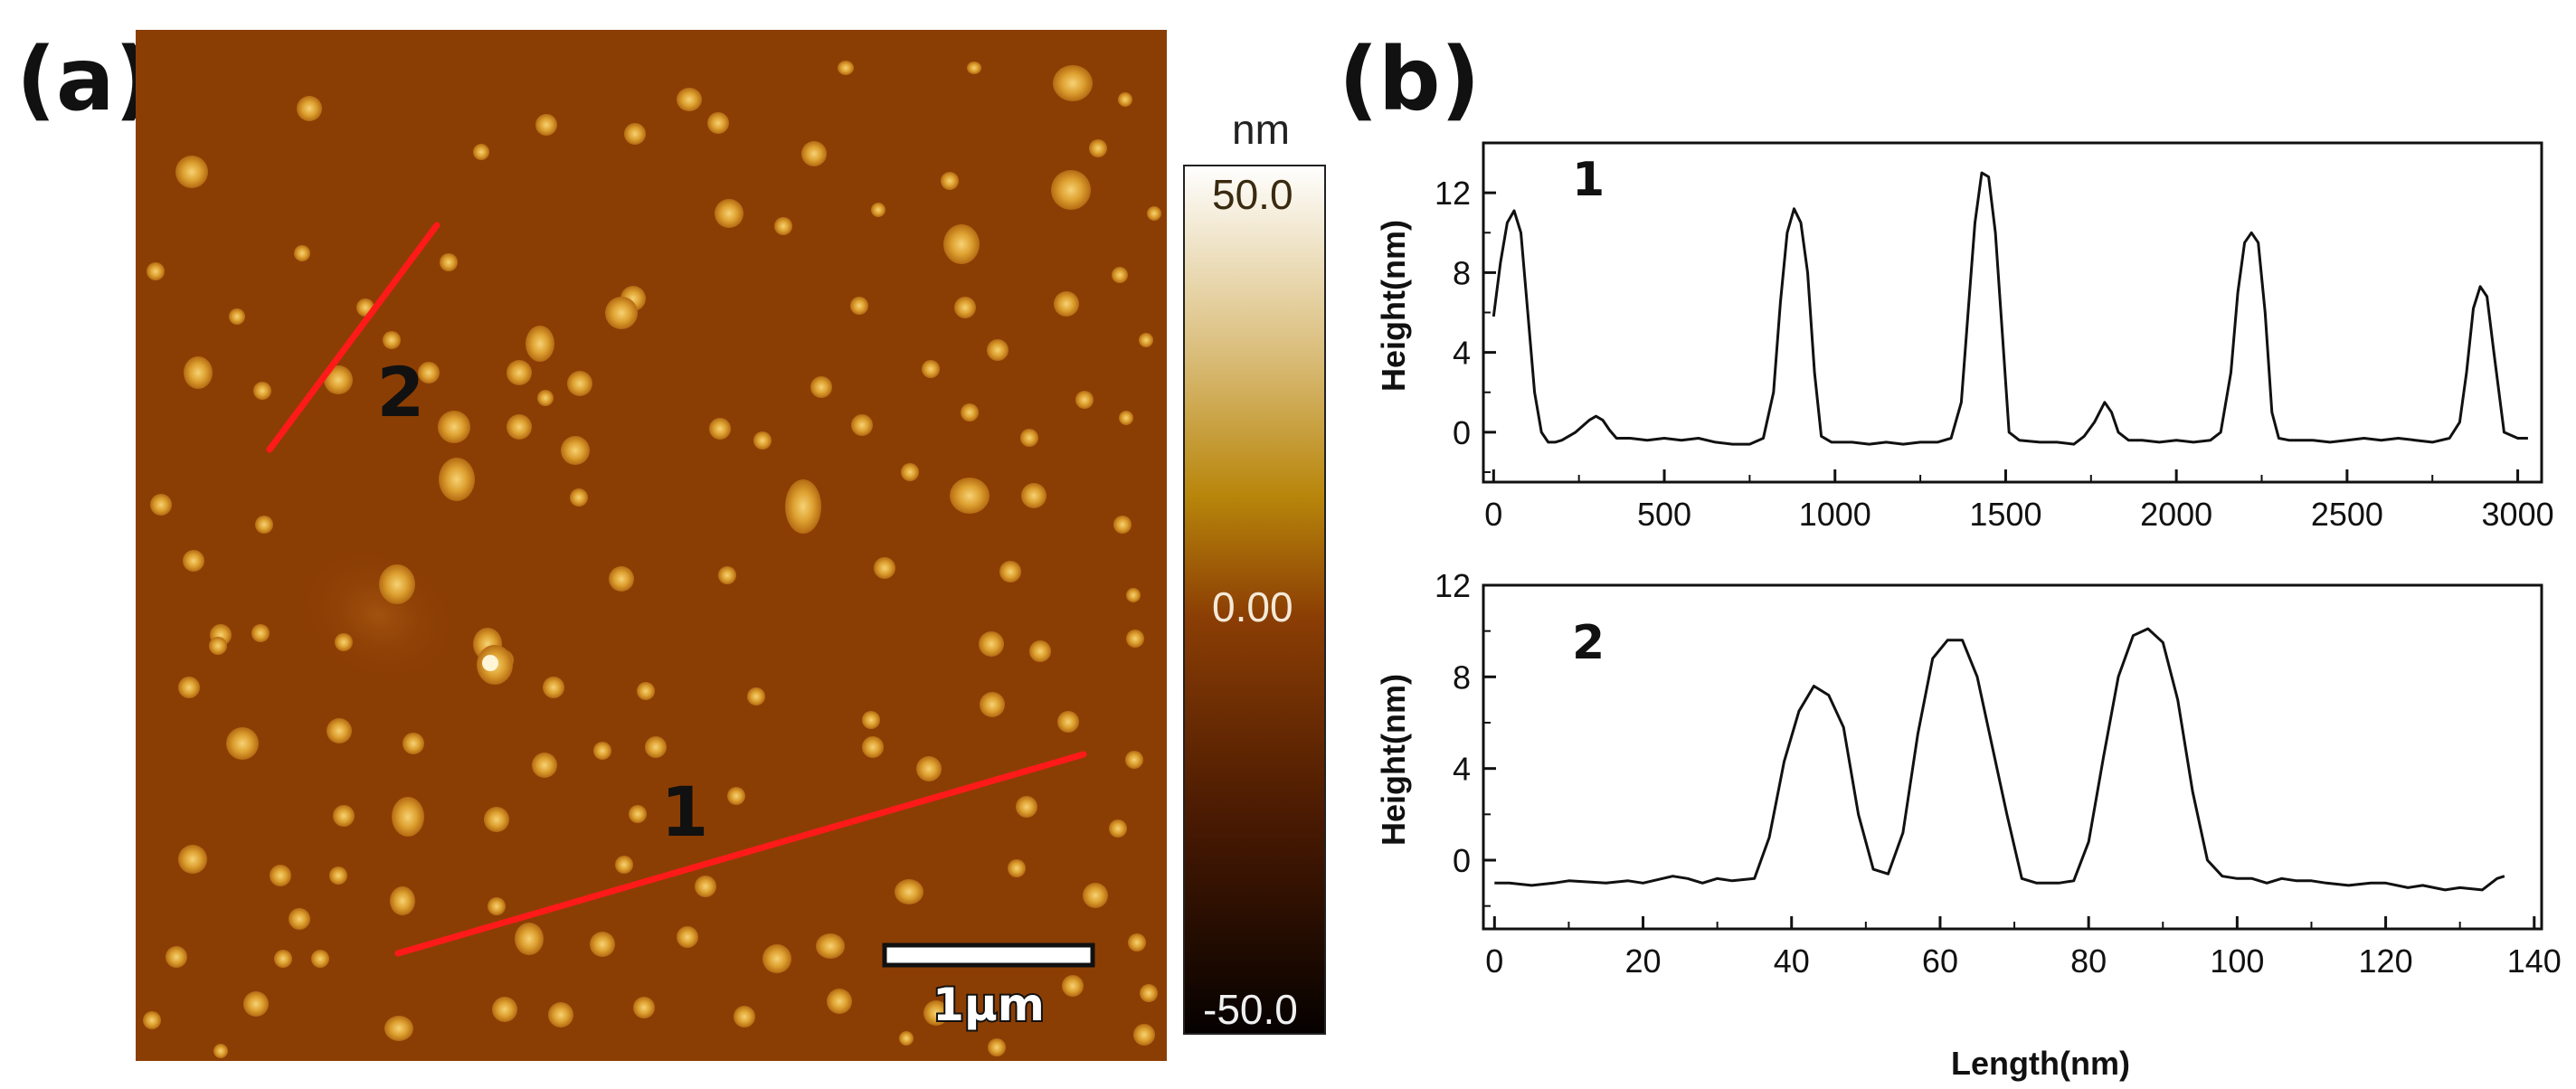 The image size is (2576, 1089). Describe the element at coordinates (1250, 1009) in the screenshot. I see `colorbar-min: -50.0` at that location.